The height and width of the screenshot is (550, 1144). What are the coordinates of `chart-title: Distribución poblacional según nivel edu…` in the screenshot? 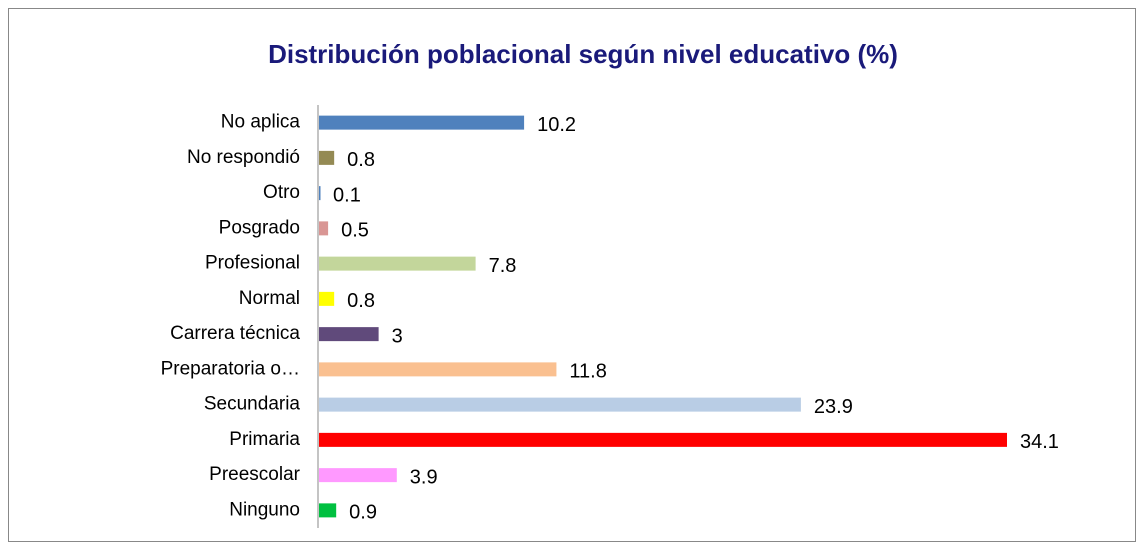 It's located at (583, 54).